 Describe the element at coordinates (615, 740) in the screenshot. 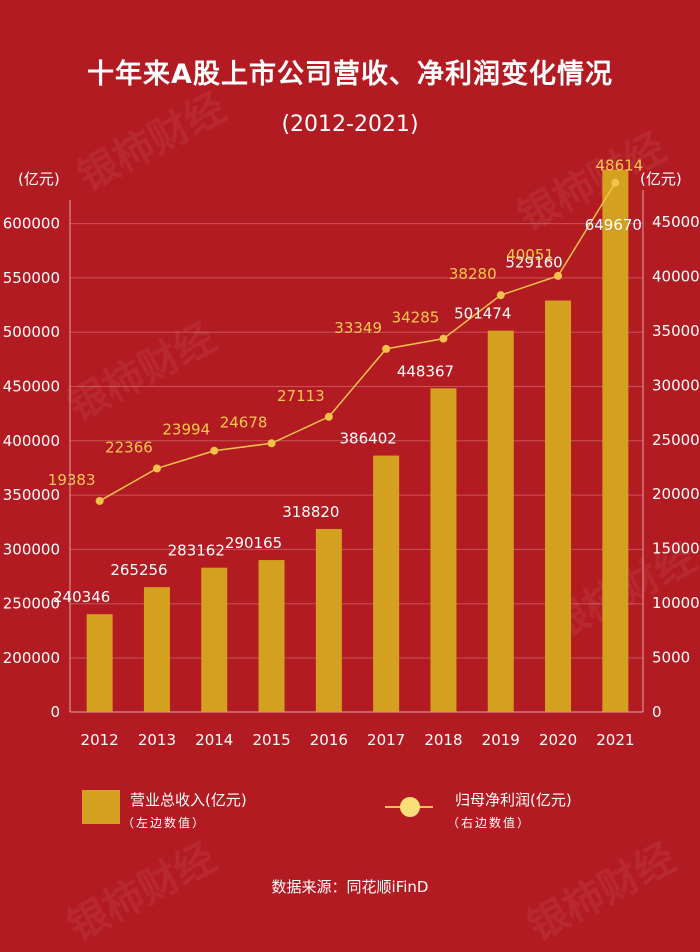

I see `x-tick-label: 2021` at that location.